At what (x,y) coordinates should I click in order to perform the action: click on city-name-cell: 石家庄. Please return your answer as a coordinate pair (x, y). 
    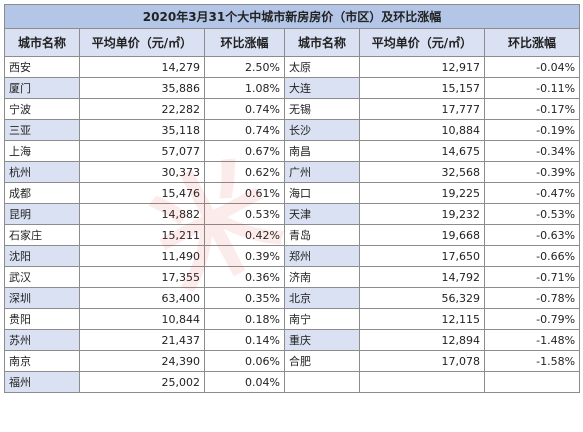
    Looking at the image, I should click on (42, 235).